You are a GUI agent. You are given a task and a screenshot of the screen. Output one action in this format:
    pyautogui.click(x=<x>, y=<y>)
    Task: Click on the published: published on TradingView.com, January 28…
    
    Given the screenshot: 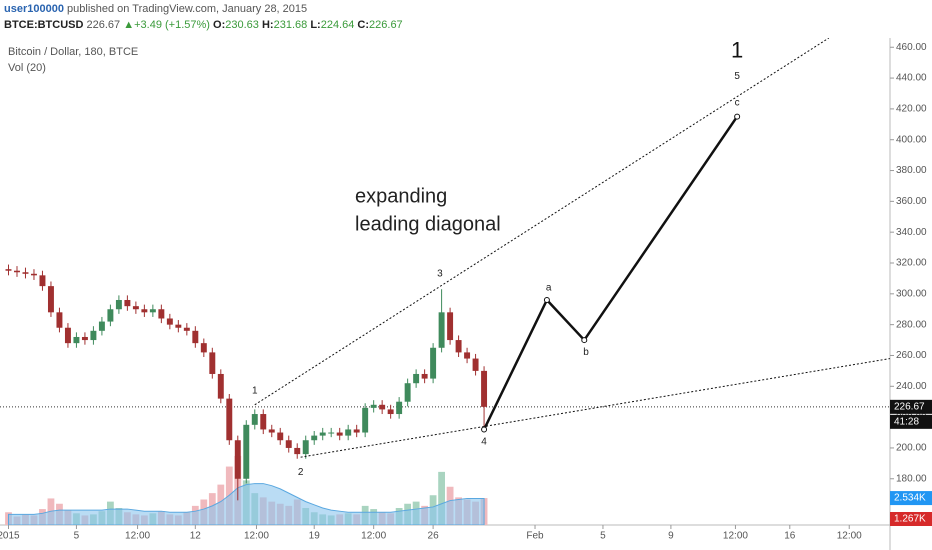 What is the action you would take?
    pyautogui.click(x=187, y=9)
    